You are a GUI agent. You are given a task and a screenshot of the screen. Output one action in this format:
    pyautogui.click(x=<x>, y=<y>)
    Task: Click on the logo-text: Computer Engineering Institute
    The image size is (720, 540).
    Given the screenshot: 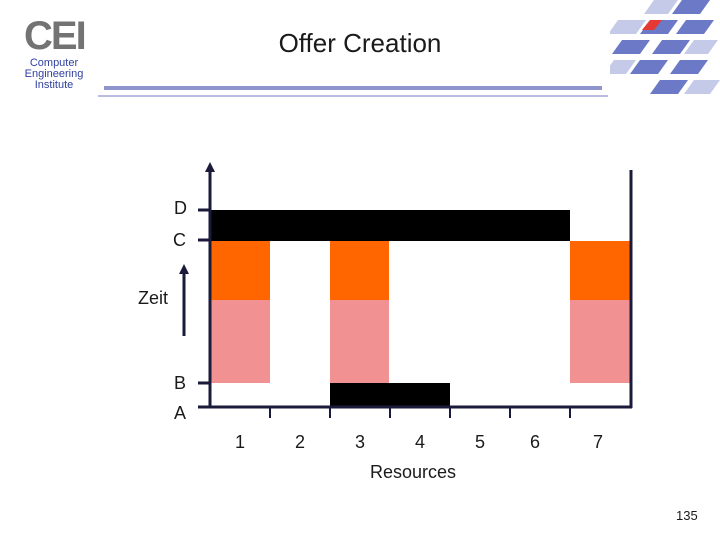 What is the action you would take?
    pyautogui.click(x=54, y=74)
    